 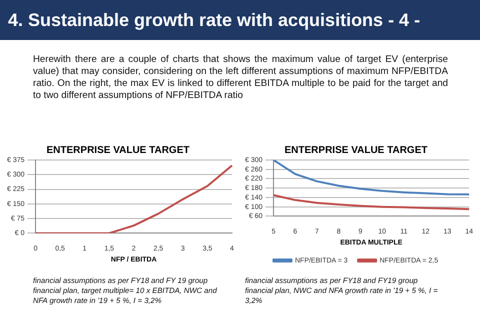 What do you see at coordinates (240, 78) in the screenshot?
I see `text: Herewith there are a couple of charts that shows the maximum value of target EV (enterprise value) that may consider, considering on the left different assumptions of maximum NFP/EBITDA ratio. On the right, the max EV is linked to different EBITDA multiple to be paid for the target and to two different assumptions of NFP/EBITDA ratio` at bounding box center [240, 78].